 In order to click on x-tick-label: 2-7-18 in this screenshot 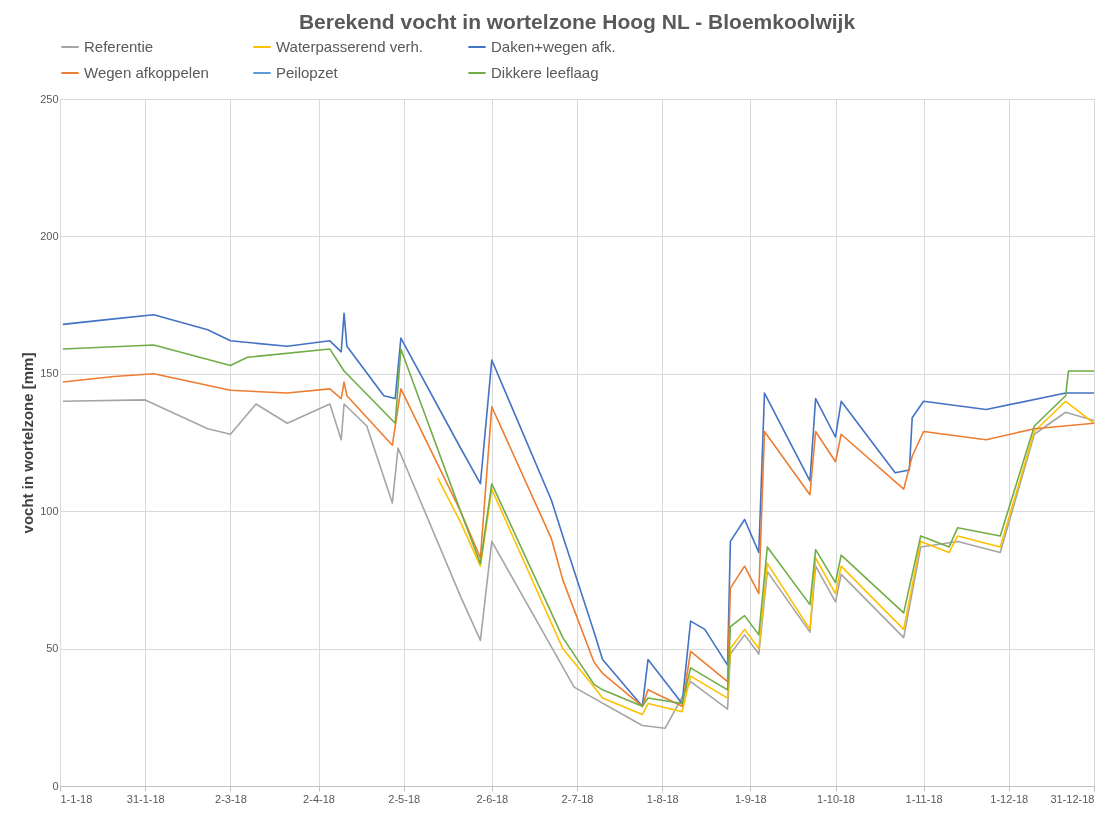, I will do `click(577, 798)`.